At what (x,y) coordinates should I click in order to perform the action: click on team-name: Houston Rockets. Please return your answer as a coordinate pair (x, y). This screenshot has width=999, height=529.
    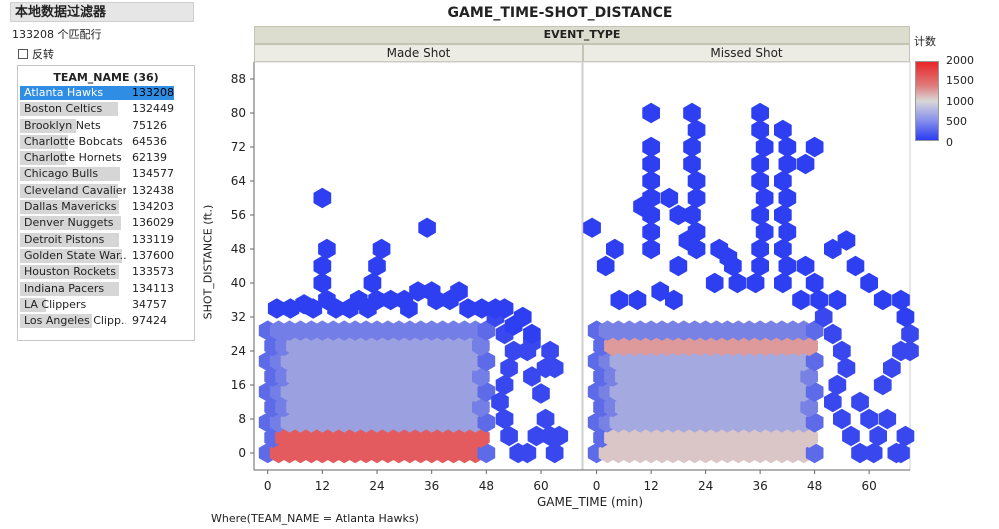
    Looking at the image, I should click on (70, 272).